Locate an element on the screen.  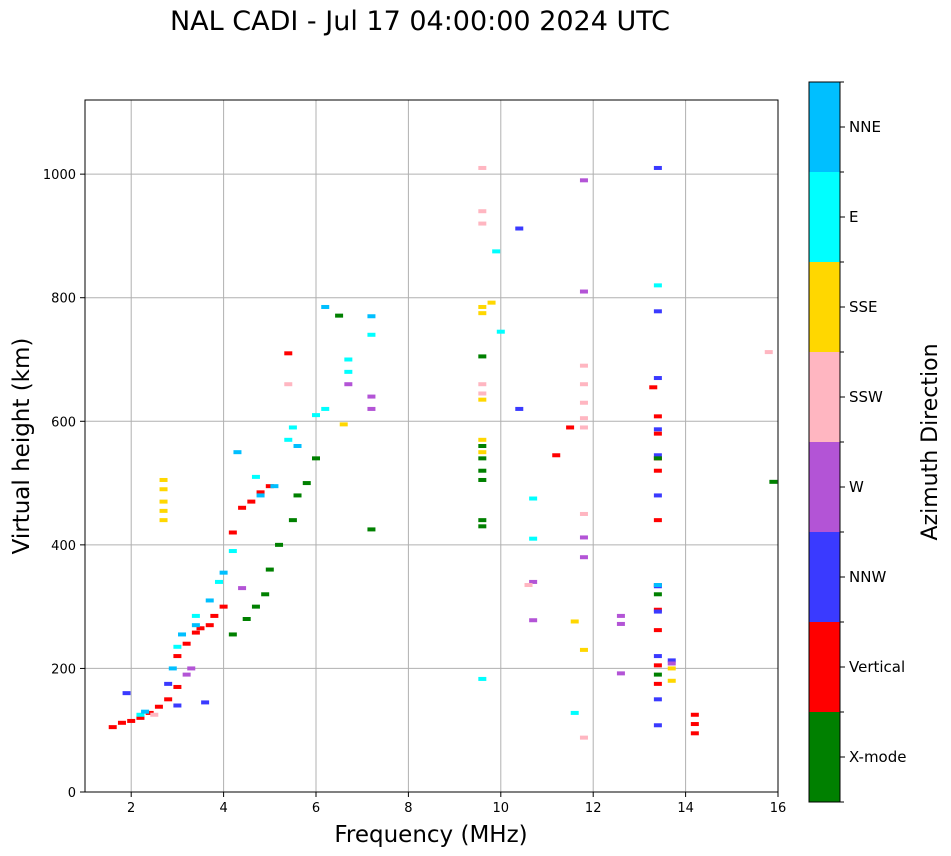
colorbar-tick-label: SSW is located at coordinates (866, 397).